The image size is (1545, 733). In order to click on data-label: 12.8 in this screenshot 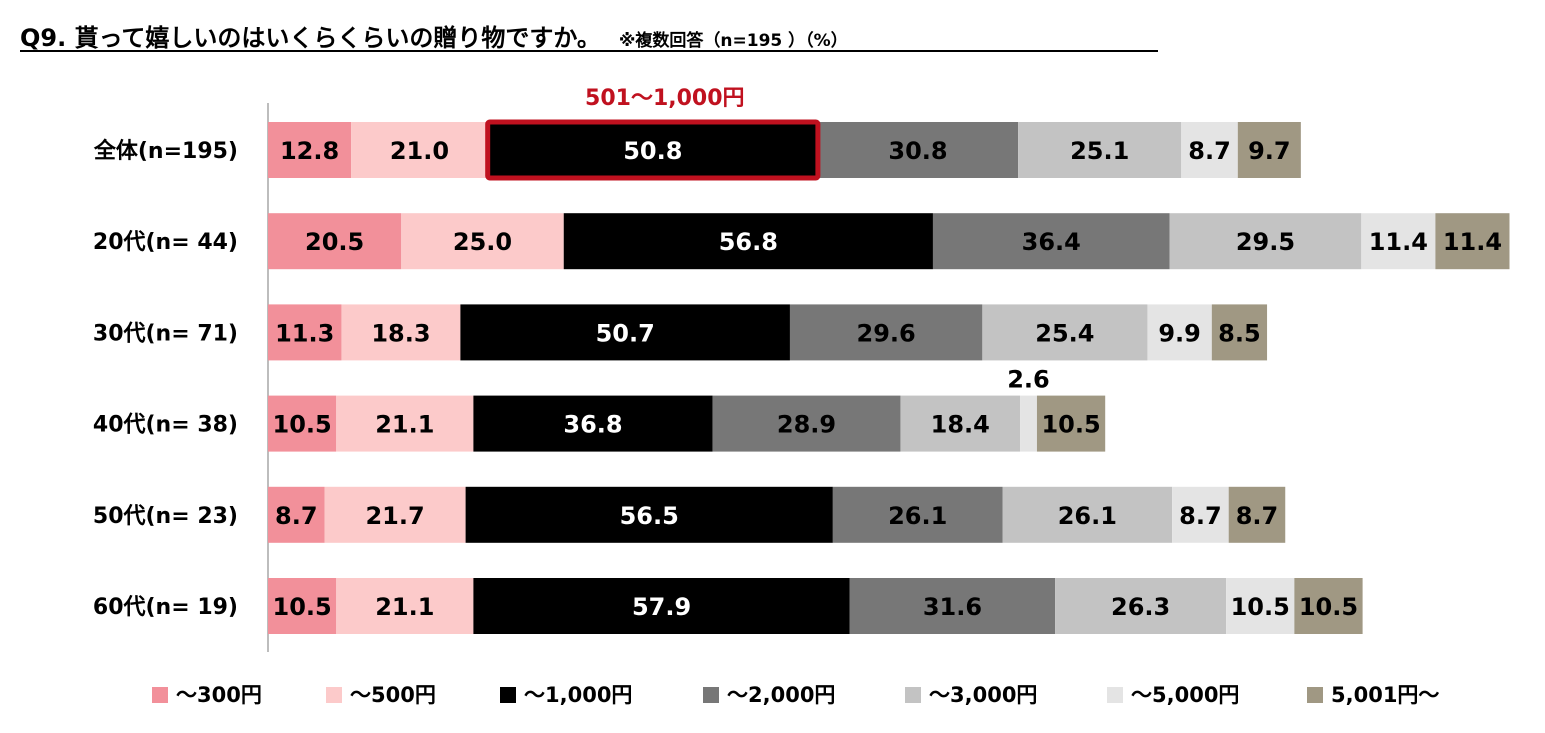, I will do `click(309, 151)`.